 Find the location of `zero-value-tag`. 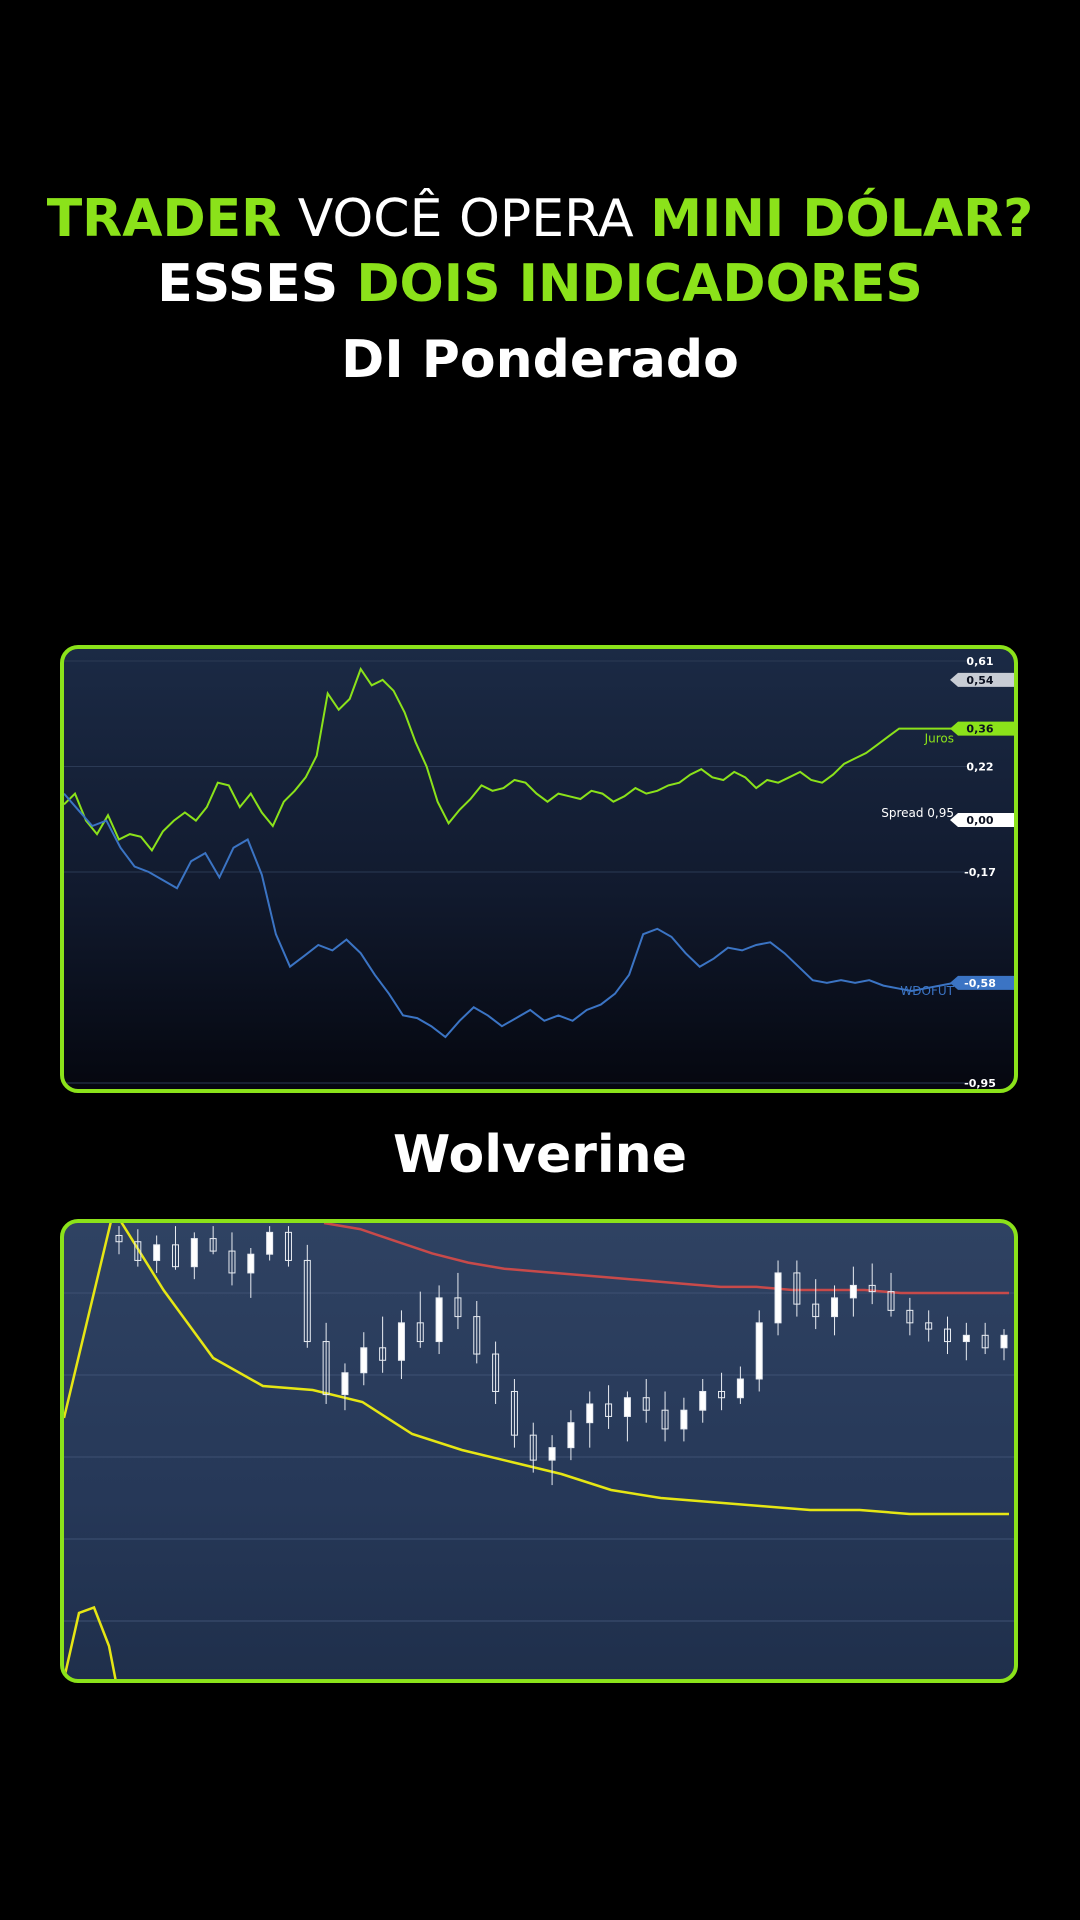

zero-value-tag is located at coordinates (982, 820).